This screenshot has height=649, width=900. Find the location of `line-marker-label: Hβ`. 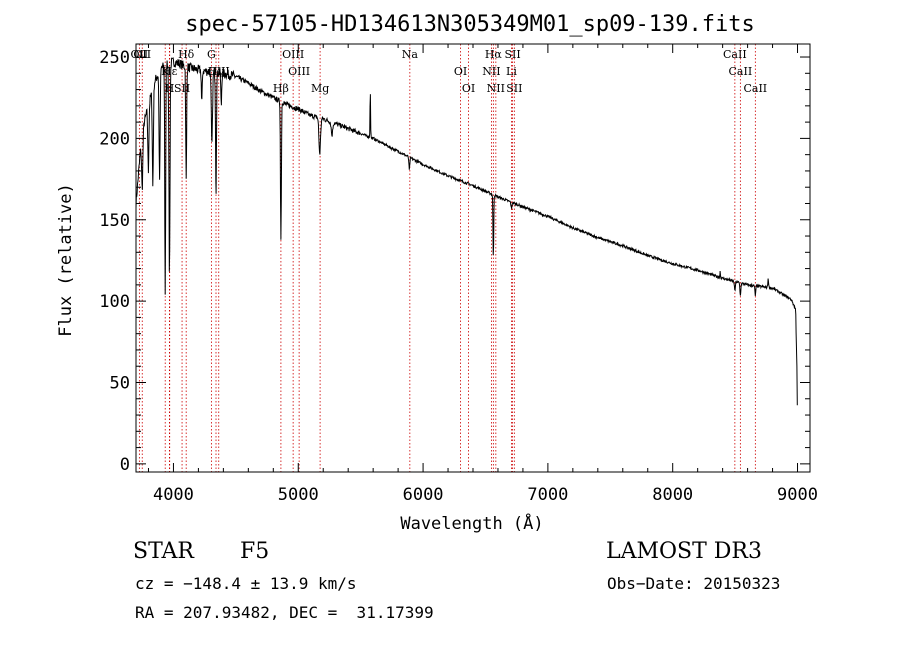

line-marker-label: Hβ is located at coordinates (281, 88).